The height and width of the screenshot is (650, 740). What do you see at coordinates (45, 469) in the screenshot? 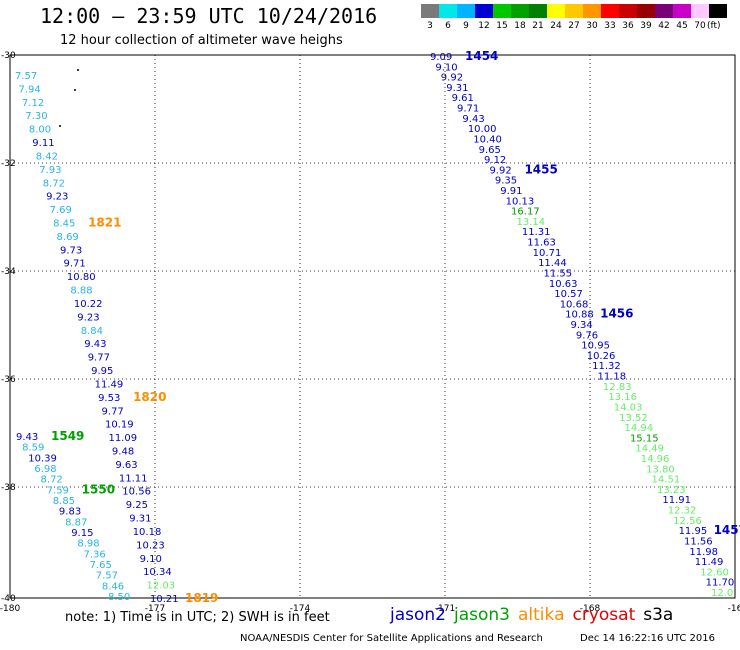
I see `wave-height-value: 6.98` at bounding box center [45, 469].